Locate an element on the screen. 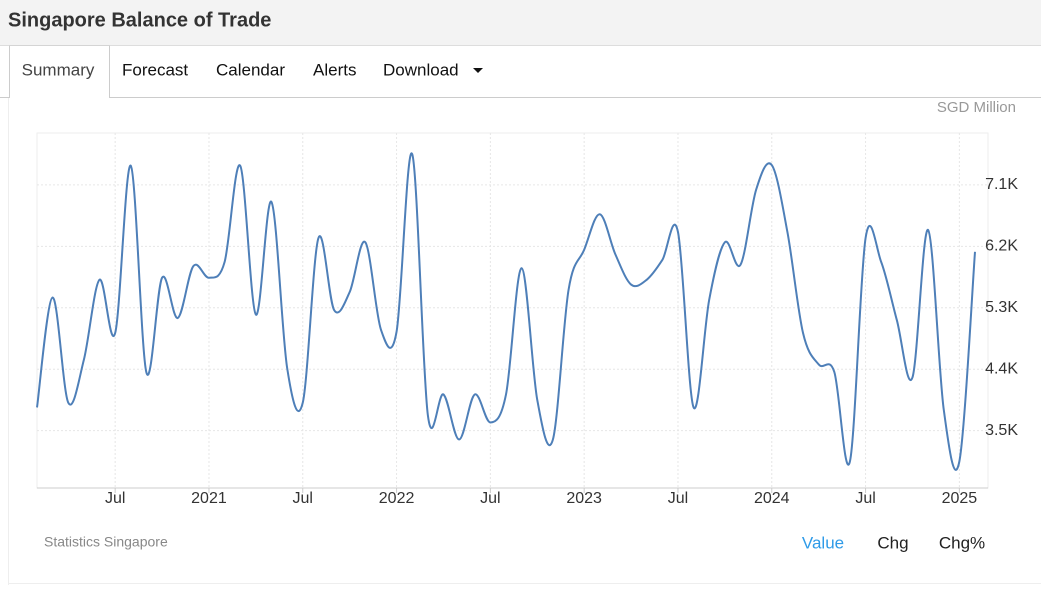 This screenshot has width=1041, height=590. view-button: Chg% is located at coordinates (962, 542).